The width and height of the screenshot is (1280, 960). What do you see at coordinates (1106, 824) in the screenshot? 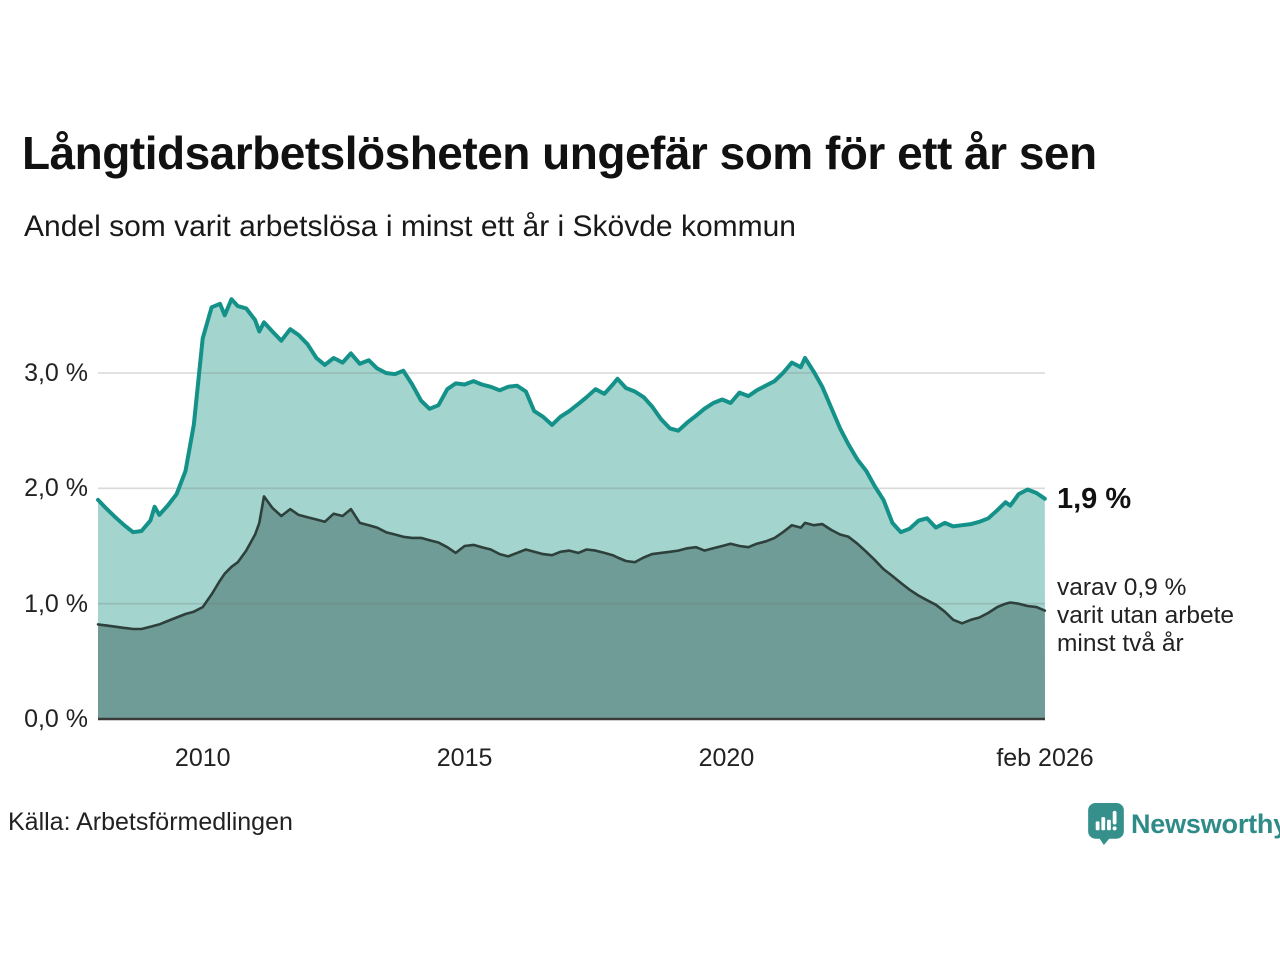
I see `newsworthy-logo-icon` at bounding box center [1106, 824].